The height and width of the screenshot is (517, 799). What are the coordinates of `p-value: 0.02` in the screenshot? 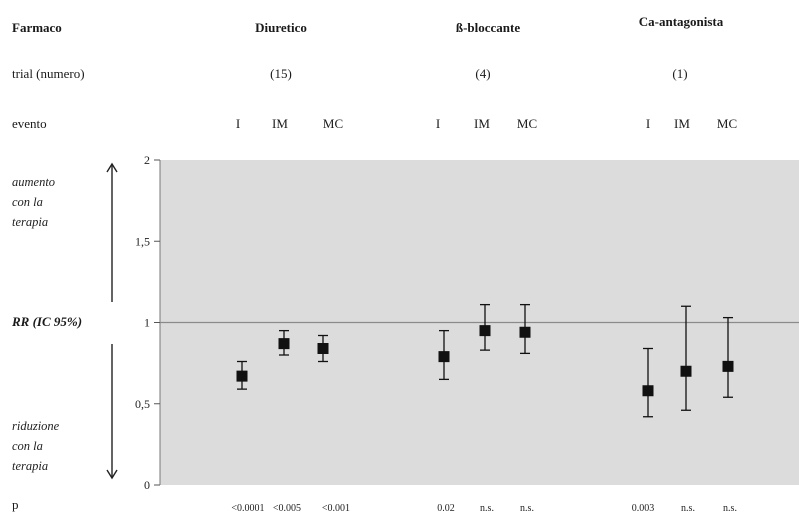 It's located at (446, 508).